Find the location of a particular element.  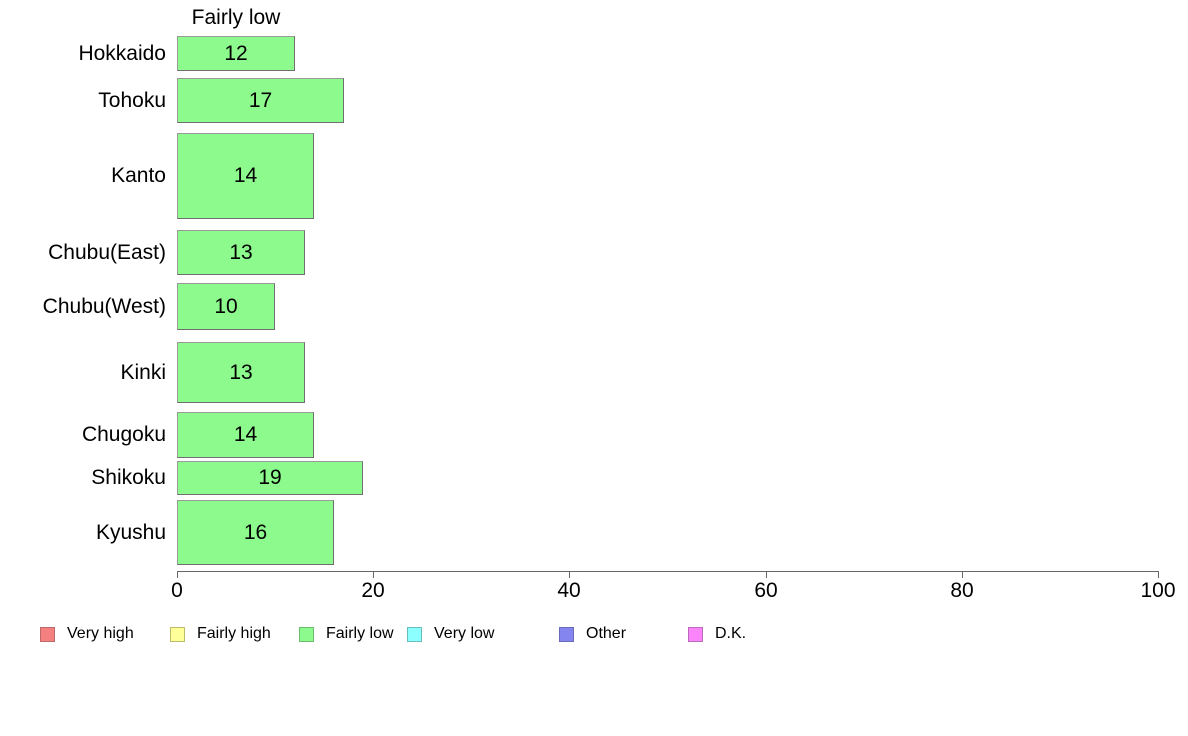

bar: 17 is located at coordinates (260, 100).